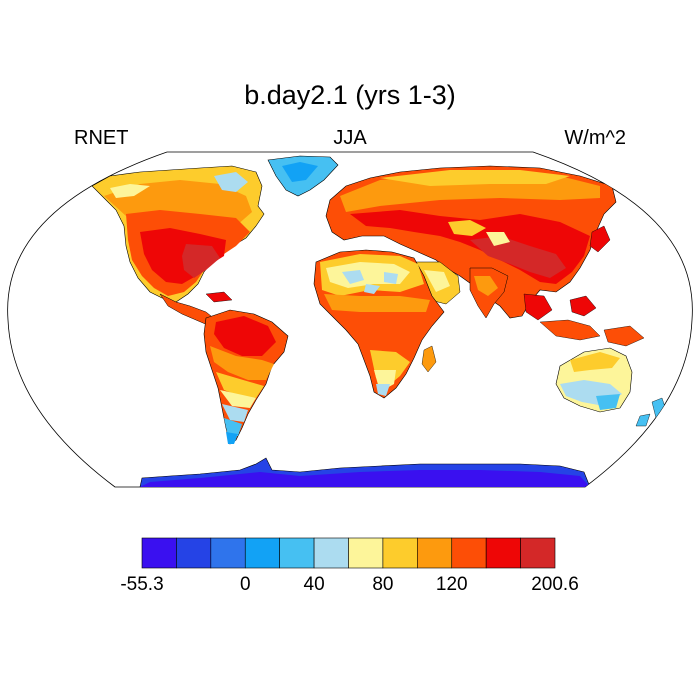 This screenshot has height=700, width=700. Describe the element at coordinates (101, 138) in the screenshot. I see `variable-label: RNET` at that location.